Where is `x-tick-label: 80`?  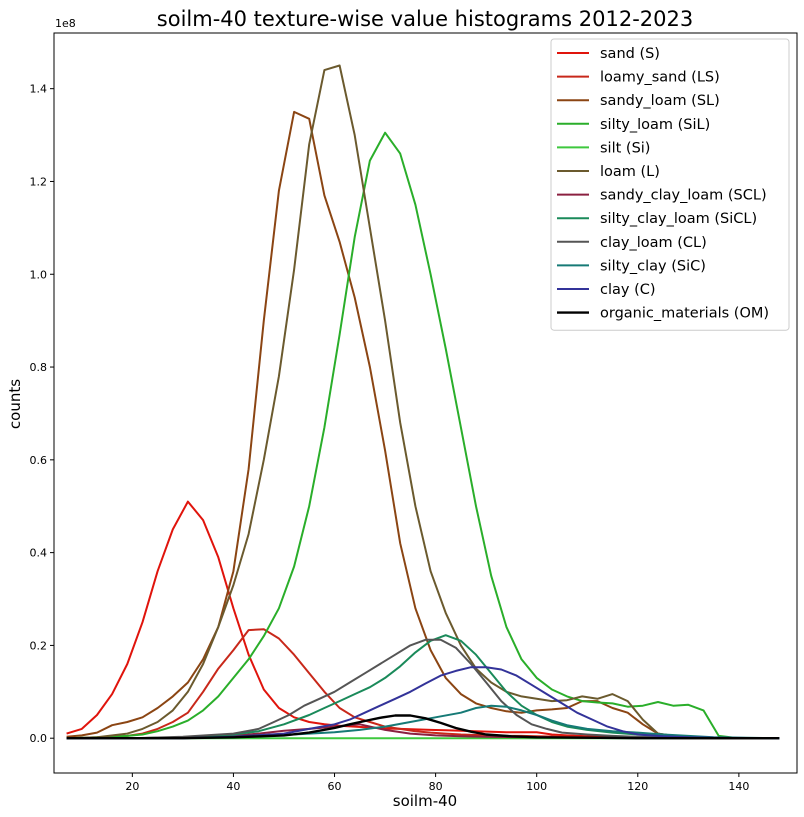 x-tick-label: 80 is located at coordinates (436, 786).